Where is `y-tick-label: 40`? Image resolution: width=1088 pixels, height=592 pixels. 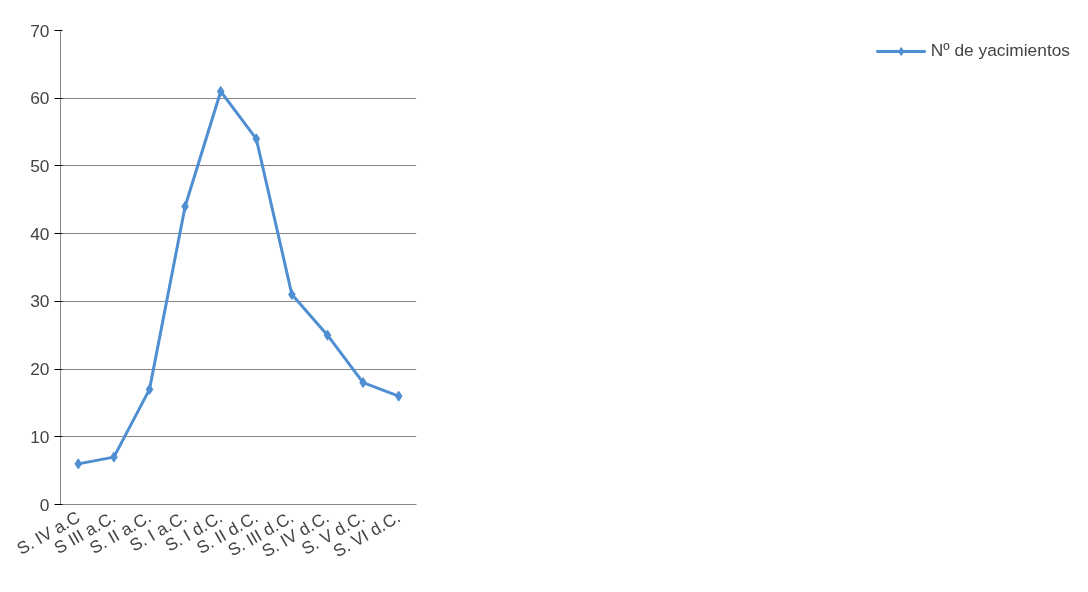
y-tick-label: 40 is located at coordinates (40, 233).